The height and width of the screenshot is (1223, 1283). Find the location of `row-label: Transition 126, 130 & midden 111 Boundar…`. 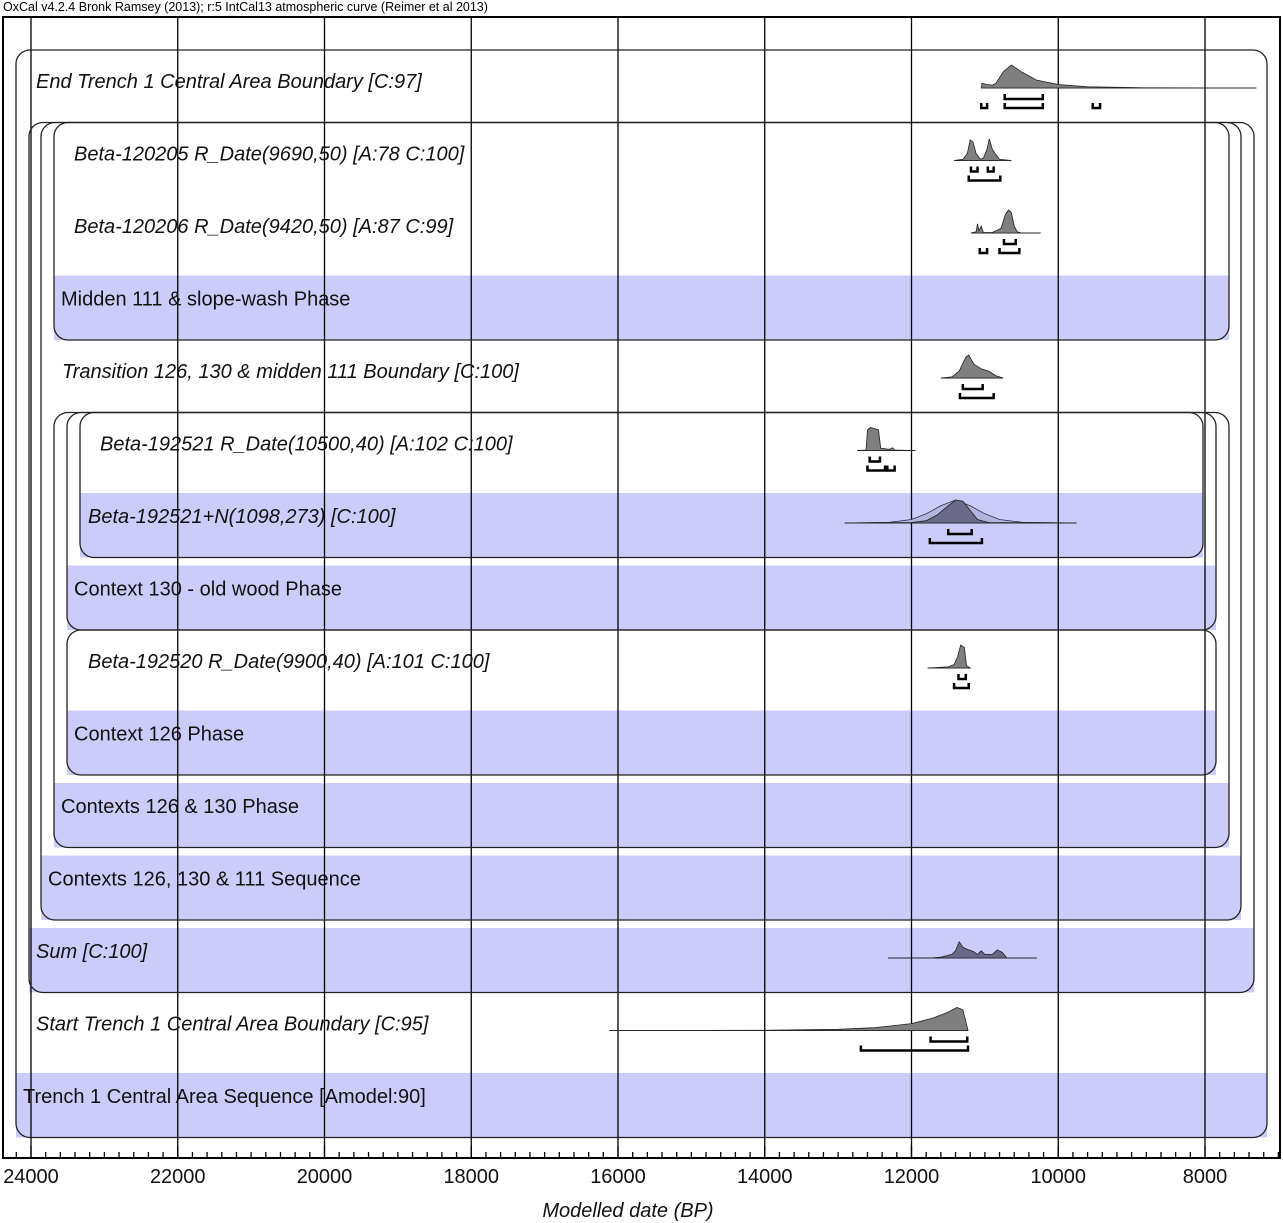

row-label: Transition 126, 130 & midden 111 Boundar… is located at coordinates (290, 372).